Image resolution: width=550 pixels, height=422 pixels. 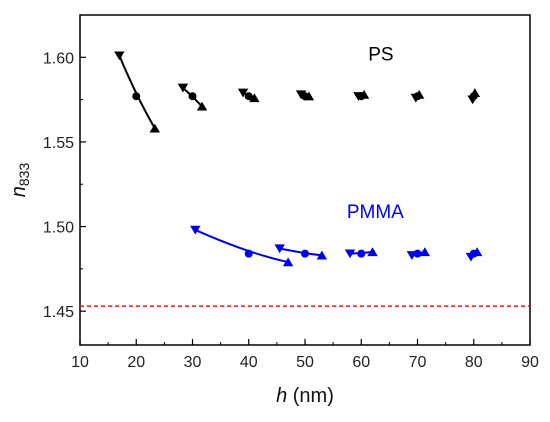 What do you see at coordinates (418, 362) in the screenshot?
I see `x-tick-label: 70` at bounding box center [418, 362].